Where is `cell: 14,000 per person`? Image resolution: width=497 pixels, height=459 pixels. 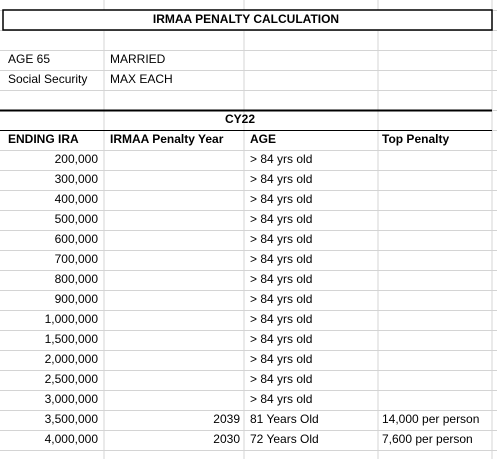
cell: 14,000 per person is located at coordinates (430, 419).